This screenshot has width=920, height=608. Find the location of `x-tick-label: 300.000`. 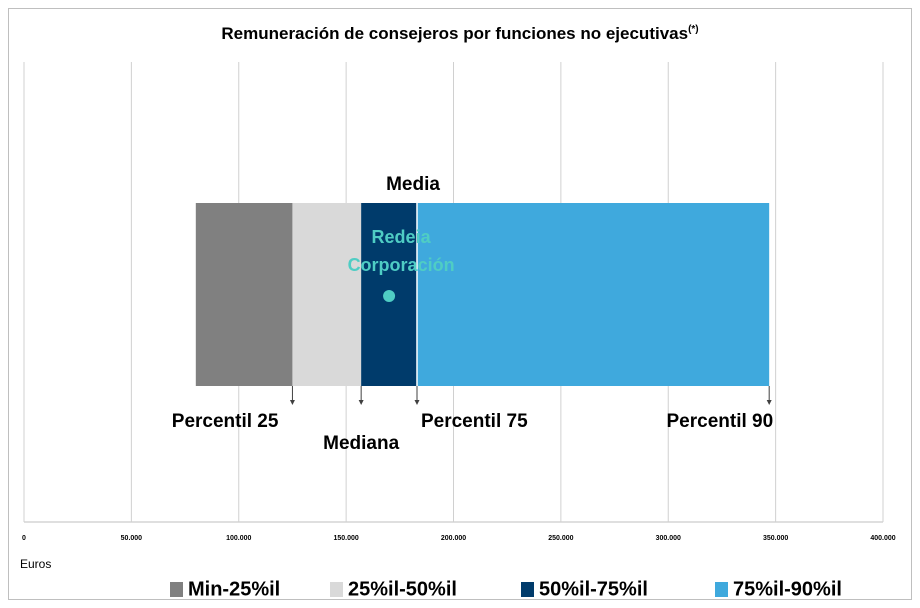

x-tick-label: 300.000 is located at coordinates (668, 538).